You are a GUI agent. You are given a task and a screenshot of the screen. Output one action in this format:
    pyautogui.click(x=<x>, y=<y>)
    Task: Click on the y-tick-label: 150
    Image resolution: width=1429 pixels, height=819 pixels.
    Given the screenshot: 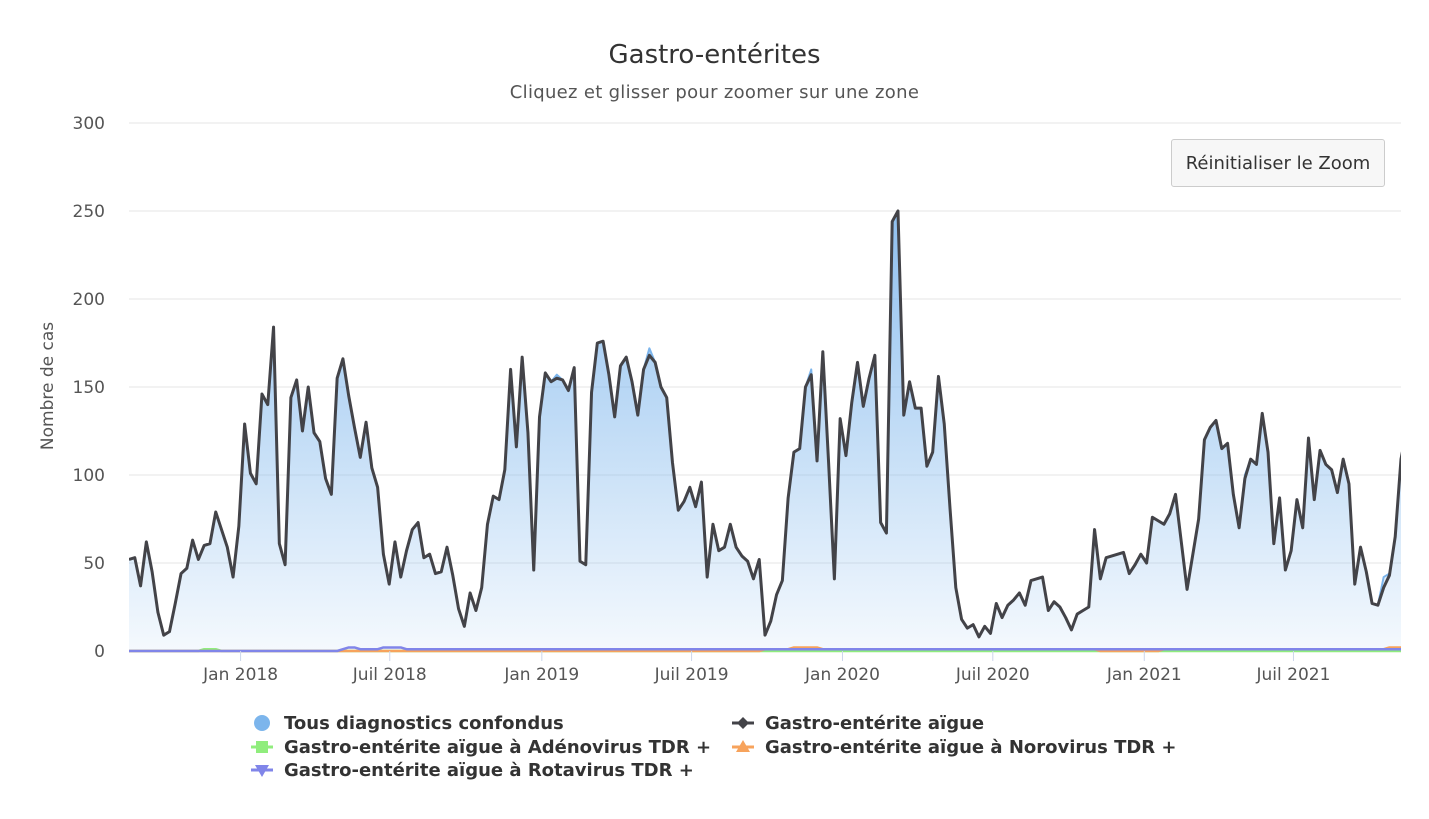 What is the action you would take?
    pyautogui.click(x=89, y=388)
    